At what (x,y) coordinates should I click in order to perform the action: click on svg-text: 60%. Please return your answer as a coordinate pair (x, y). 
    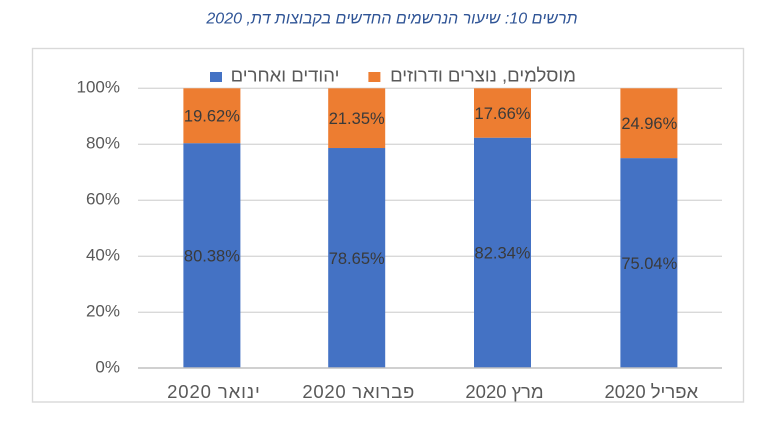
    Looking at the image, I should click on (103, 199).